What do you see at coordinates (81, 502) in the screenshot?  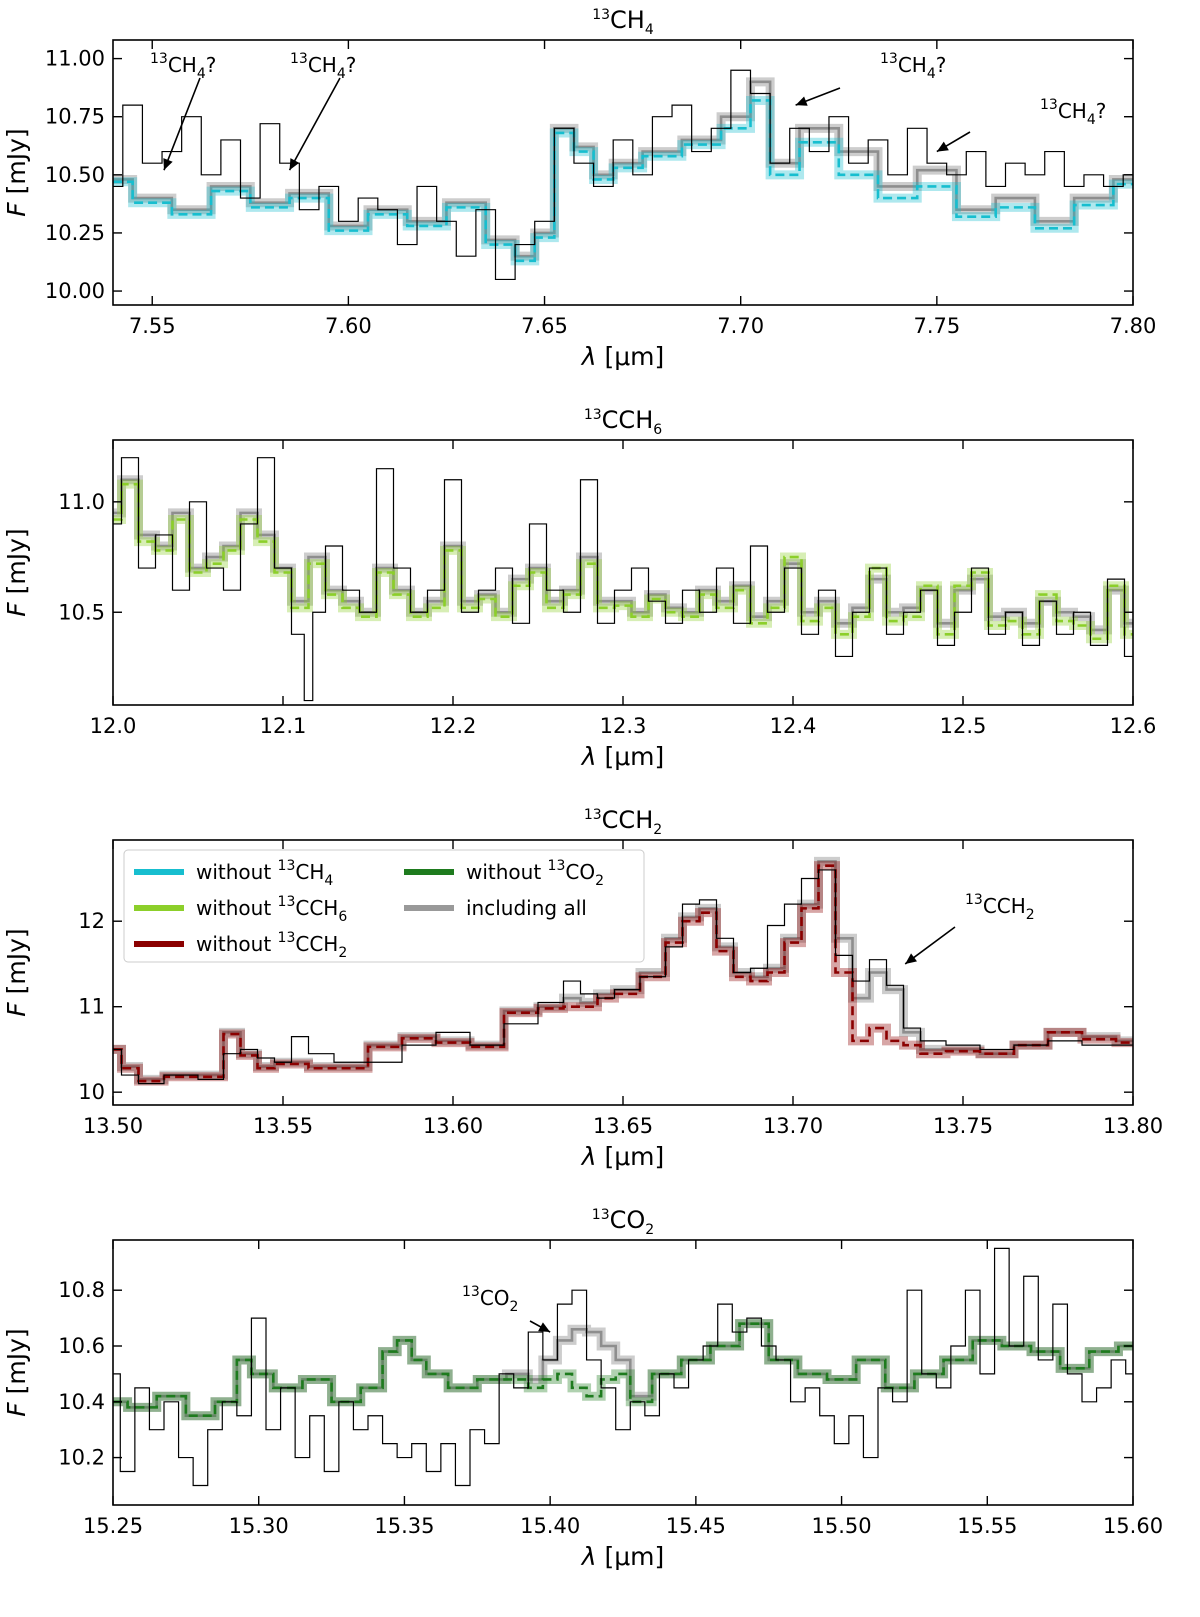 I see `y-tick-label: 11.0` at bounding box center [81, 502].